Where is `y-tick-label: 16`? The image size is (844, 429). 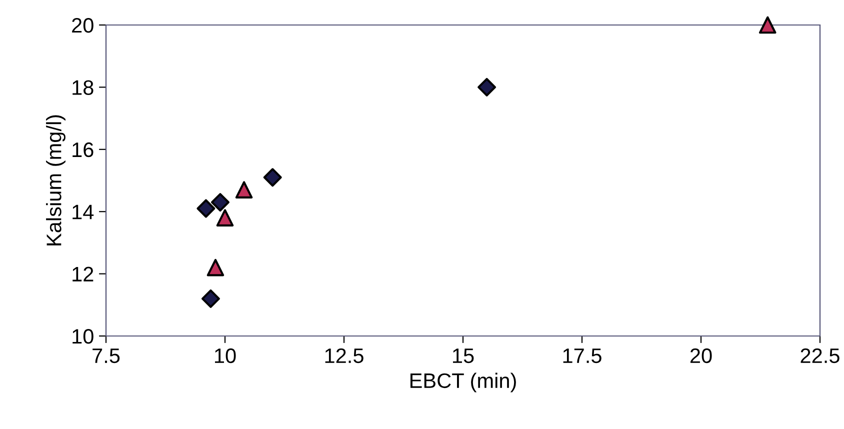 y-tick-label: 16 is located at coordinates (83, 150).